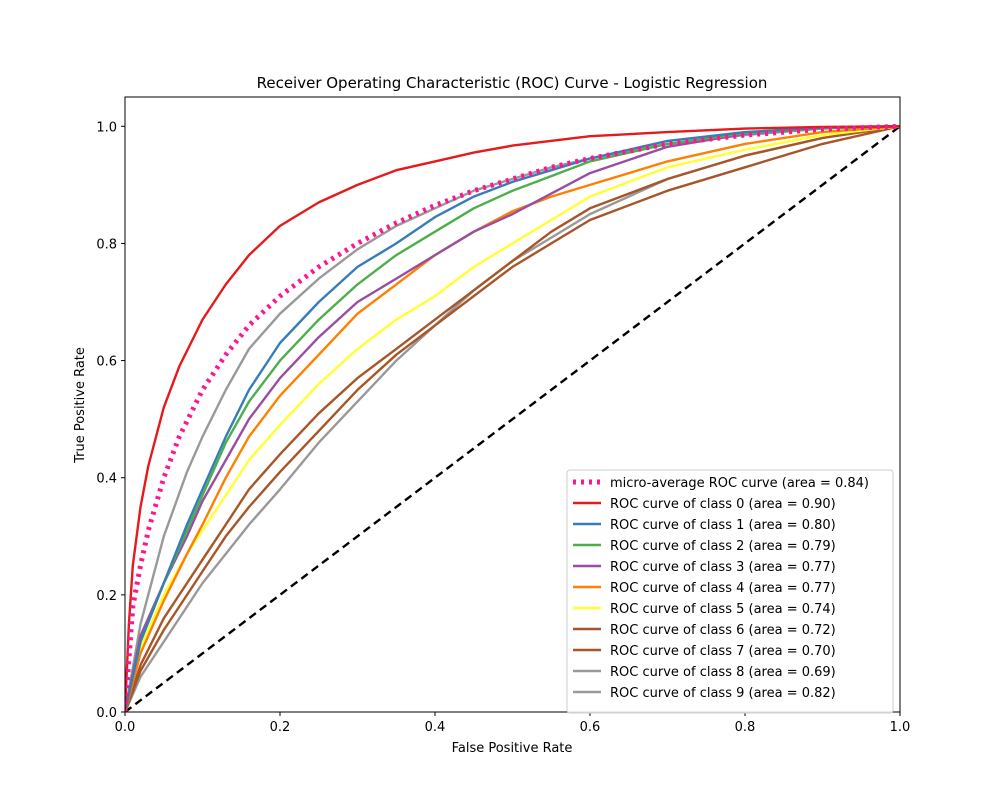 Image resolution: width=1000 pixels, height=804 pixels. Describe the element at coordinates (723, 672) in the screenshot. I see `legend-label-9: ROC curve of class 8 (area = 0.69)` at that location.